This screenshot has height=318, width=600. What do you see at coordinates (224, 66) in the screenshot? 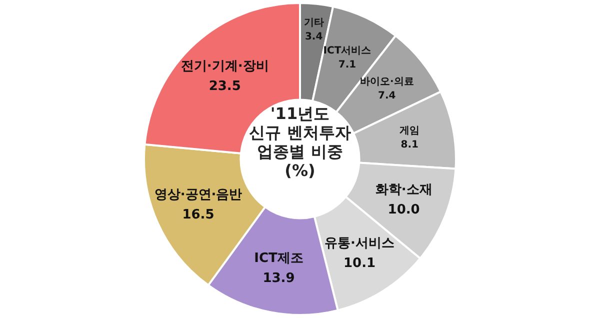
I see `slice-label: 전기·기계·장비` at bounding box center [224, 66].